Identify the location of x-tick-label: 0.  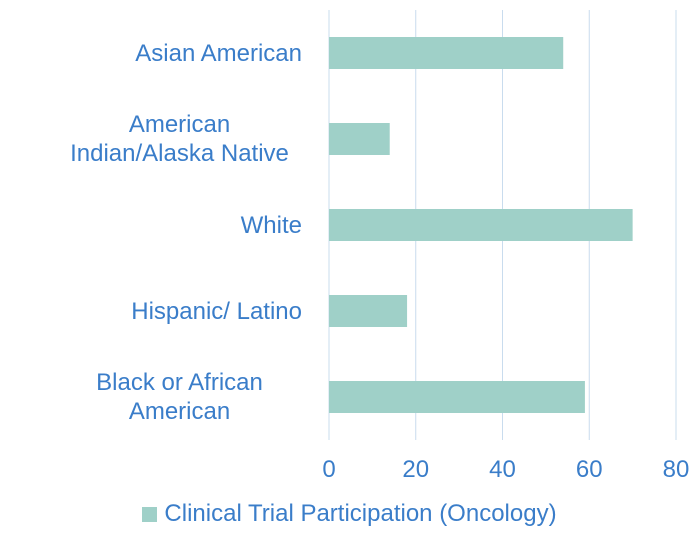
(329, 469).